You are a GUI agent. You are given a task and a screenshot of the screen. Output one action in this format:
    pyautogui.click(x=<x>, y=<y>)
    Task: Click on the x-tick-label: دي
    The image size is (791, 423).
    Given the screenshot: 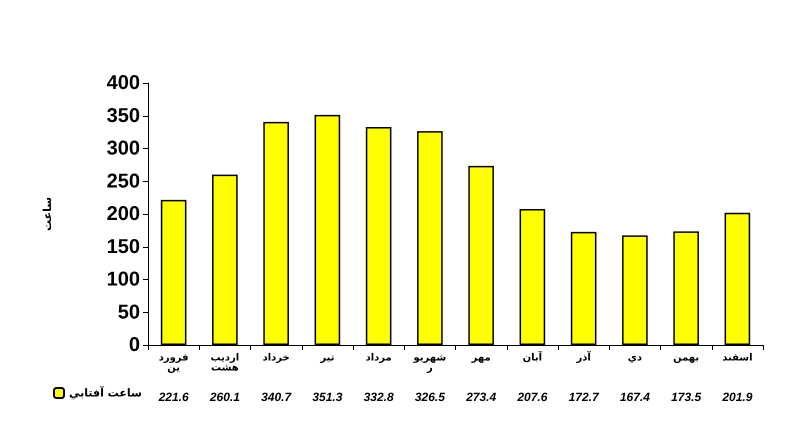 What is the action you would take?
    pyautogui.click(x=635, y=358)
    